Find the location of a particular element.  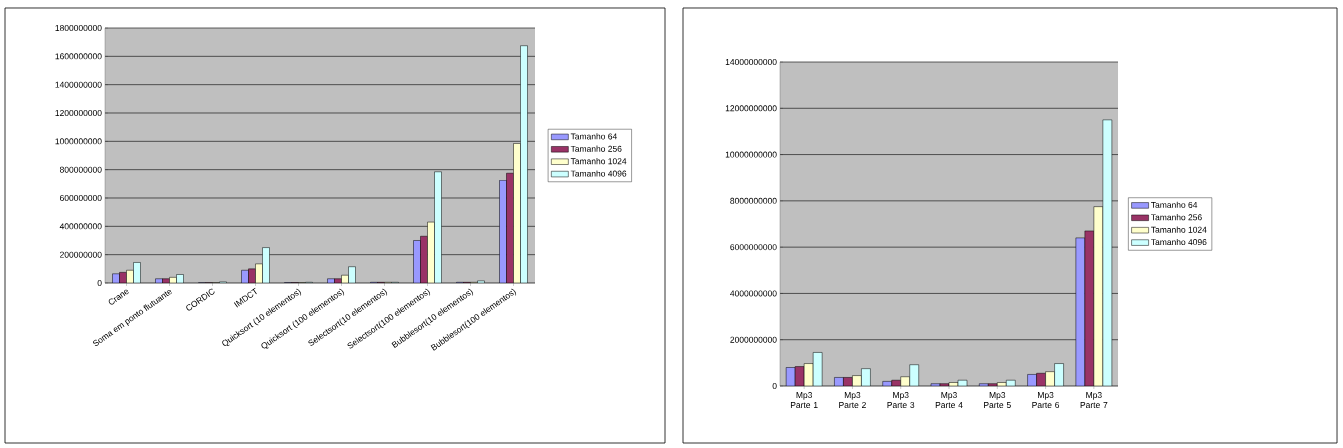

x-tick-label: Mp3 Parte 4 is located at coordinates (949, 400).